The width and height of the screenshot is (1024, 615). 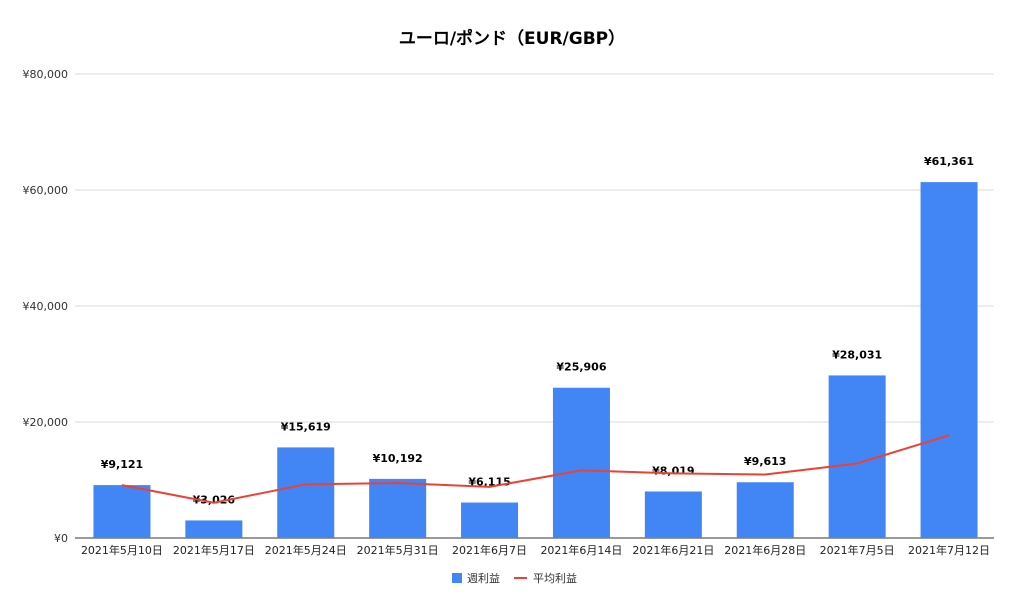 What do you see at coordinates (483, 578) in the screenshot?
I see `legend-label-weekly-profit: 週利益` at bounding box center [483, 578].